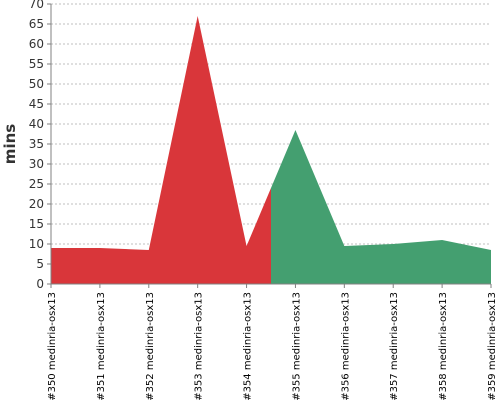 This screenshot has height=400, width=500. What do you see at coordinates (394, 346) in the screenshot?
I see `x-tick-label: #357 medinria-osx13` at bounding box center [394, 346].